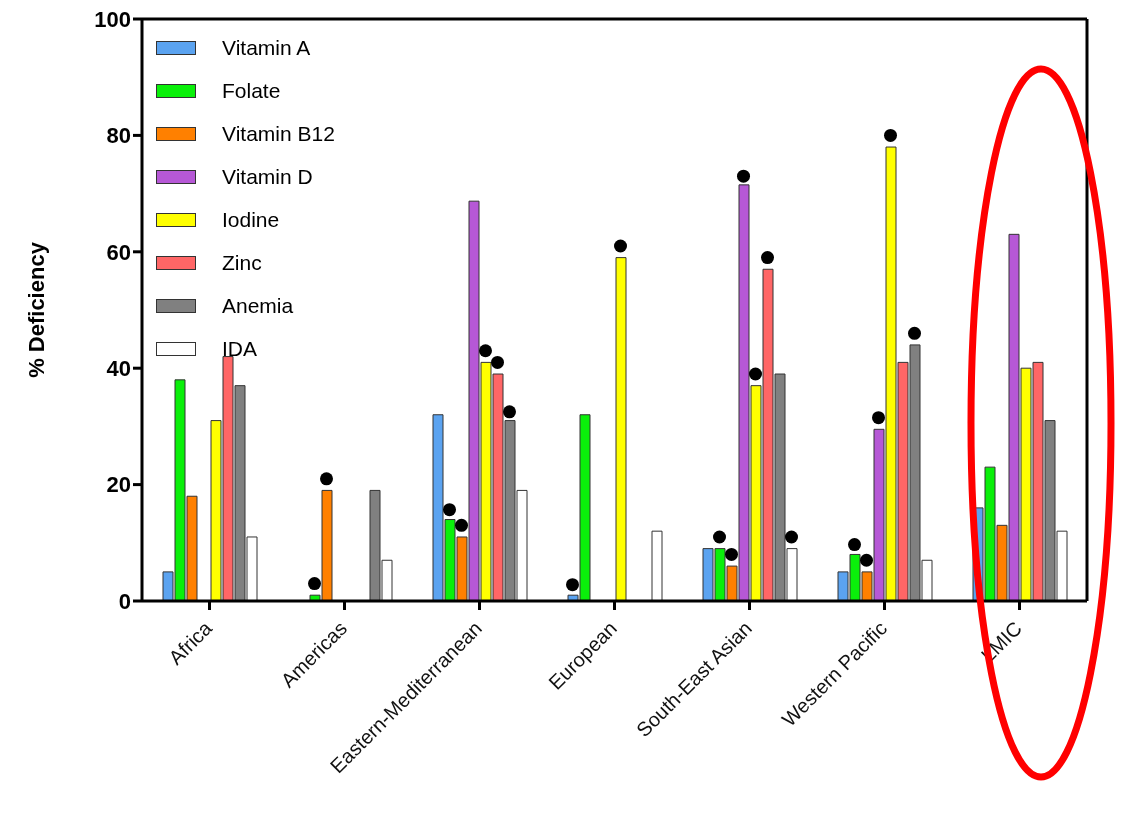 The width and height of the screenshot is (1145, 831). I want to click on legend-label: Vitamin A, so click(266, 47).